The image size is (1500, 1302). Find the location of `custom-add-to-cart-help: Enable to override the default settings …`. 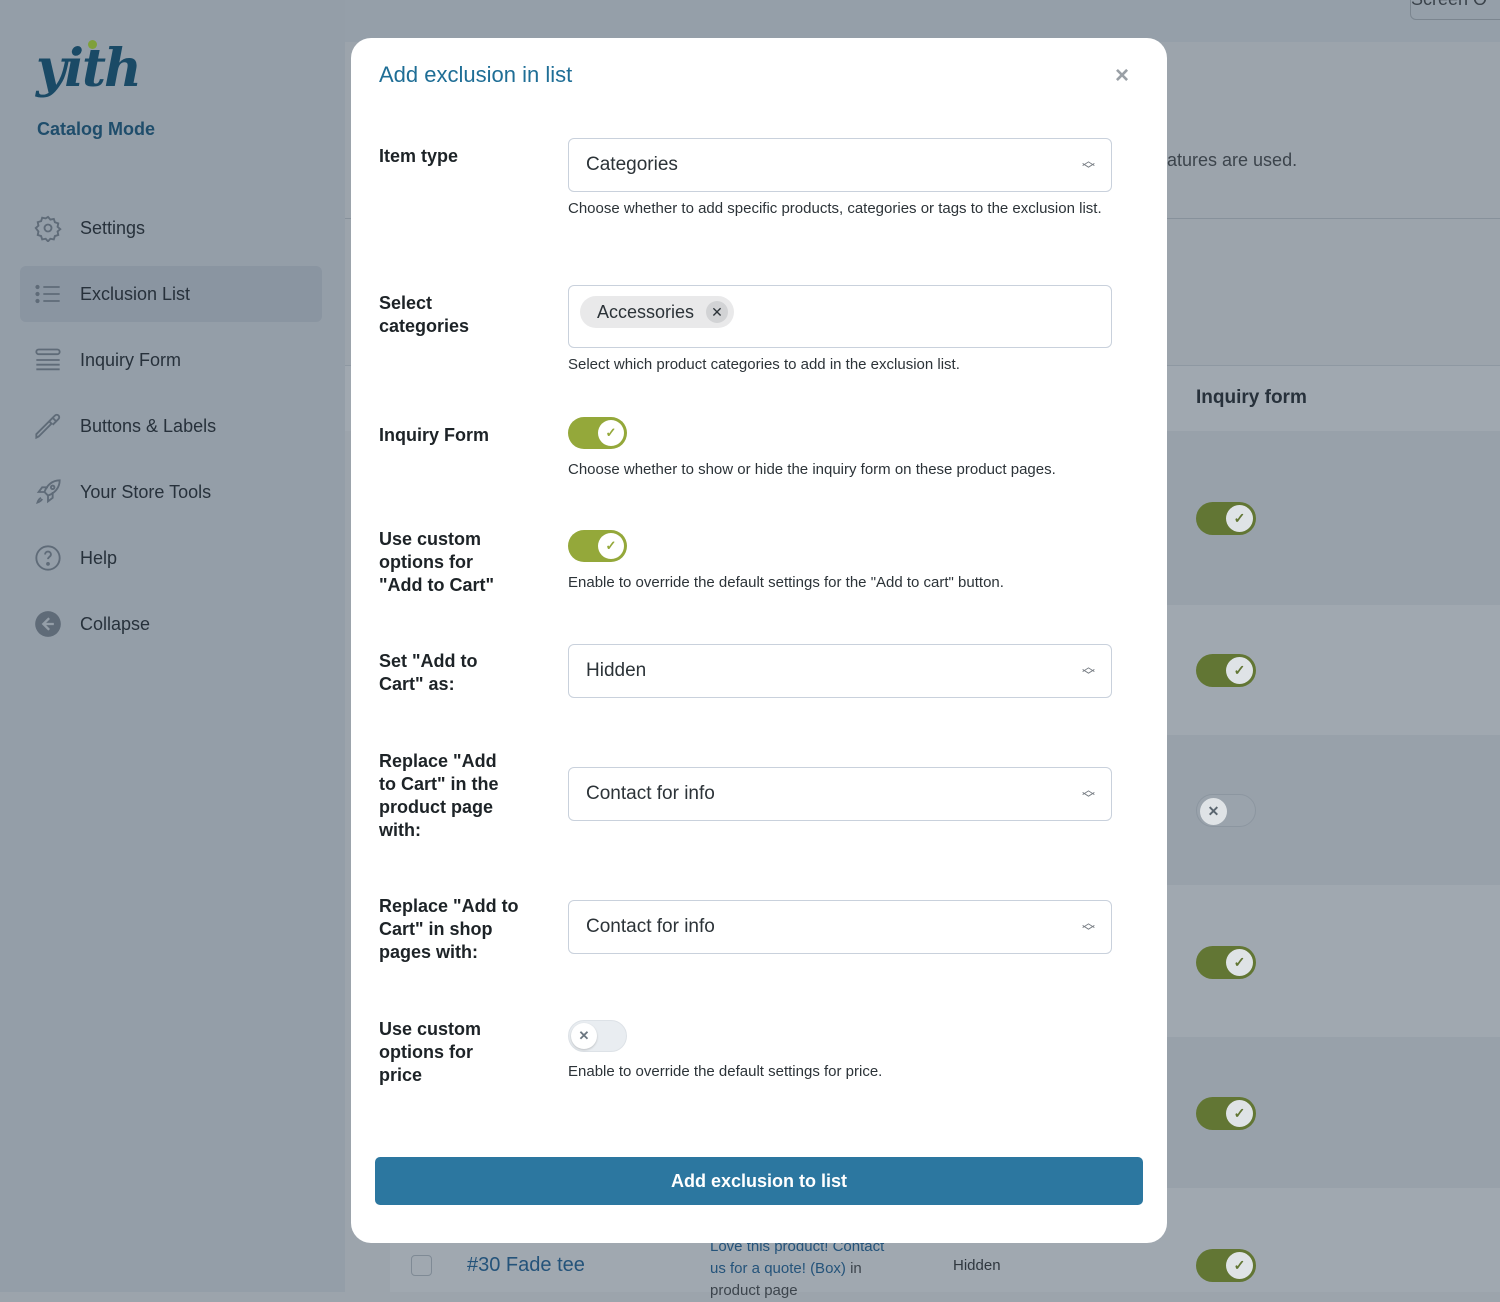

custom-add-to-cart-help: Enable to override the default settings … is located at coordinates (786, 582).